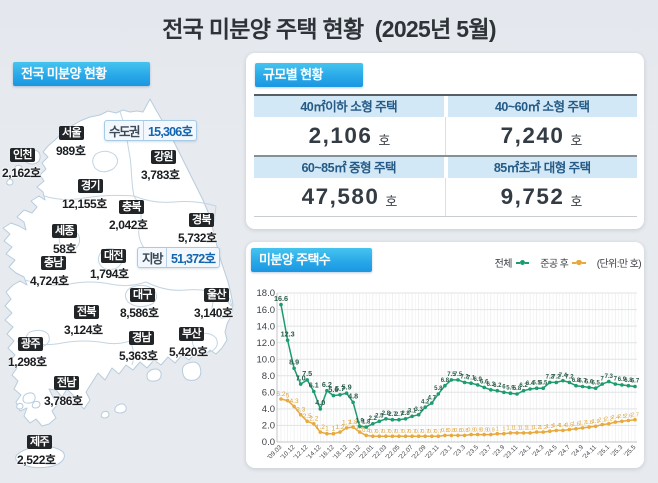  Describe the element at coordinates (530, 384) in the screenshot. I see `svg-text: 6.4` at that location.